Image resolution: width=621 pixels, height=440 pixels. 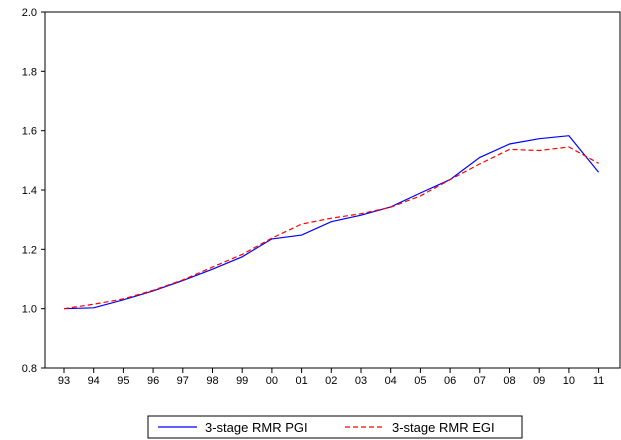 I want to click on x-tick-label: 05, so click(x=420, y=381).